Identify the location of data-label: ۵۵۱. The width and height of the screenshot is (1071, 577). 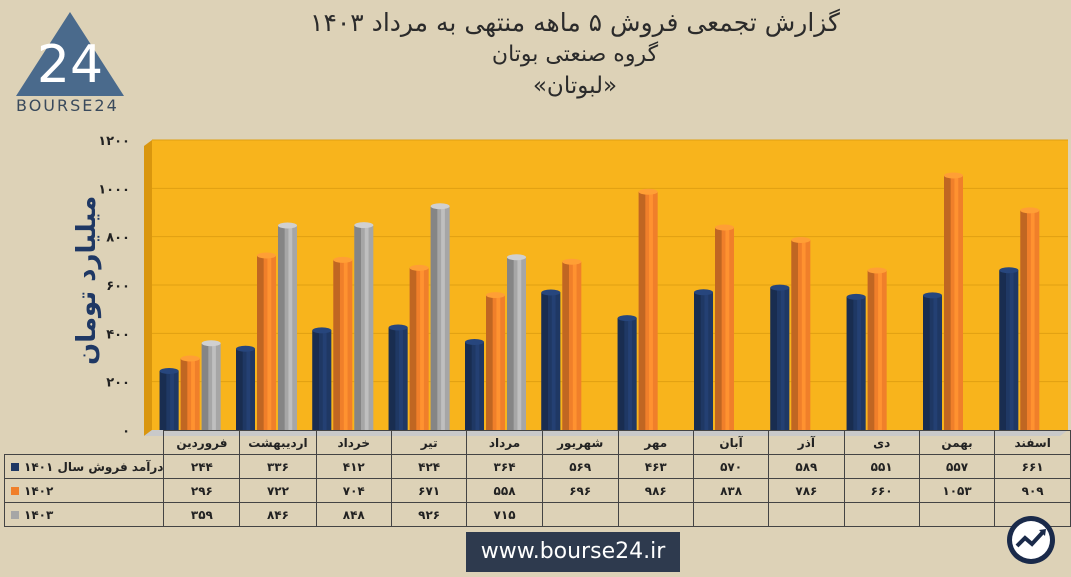
(881, 466).